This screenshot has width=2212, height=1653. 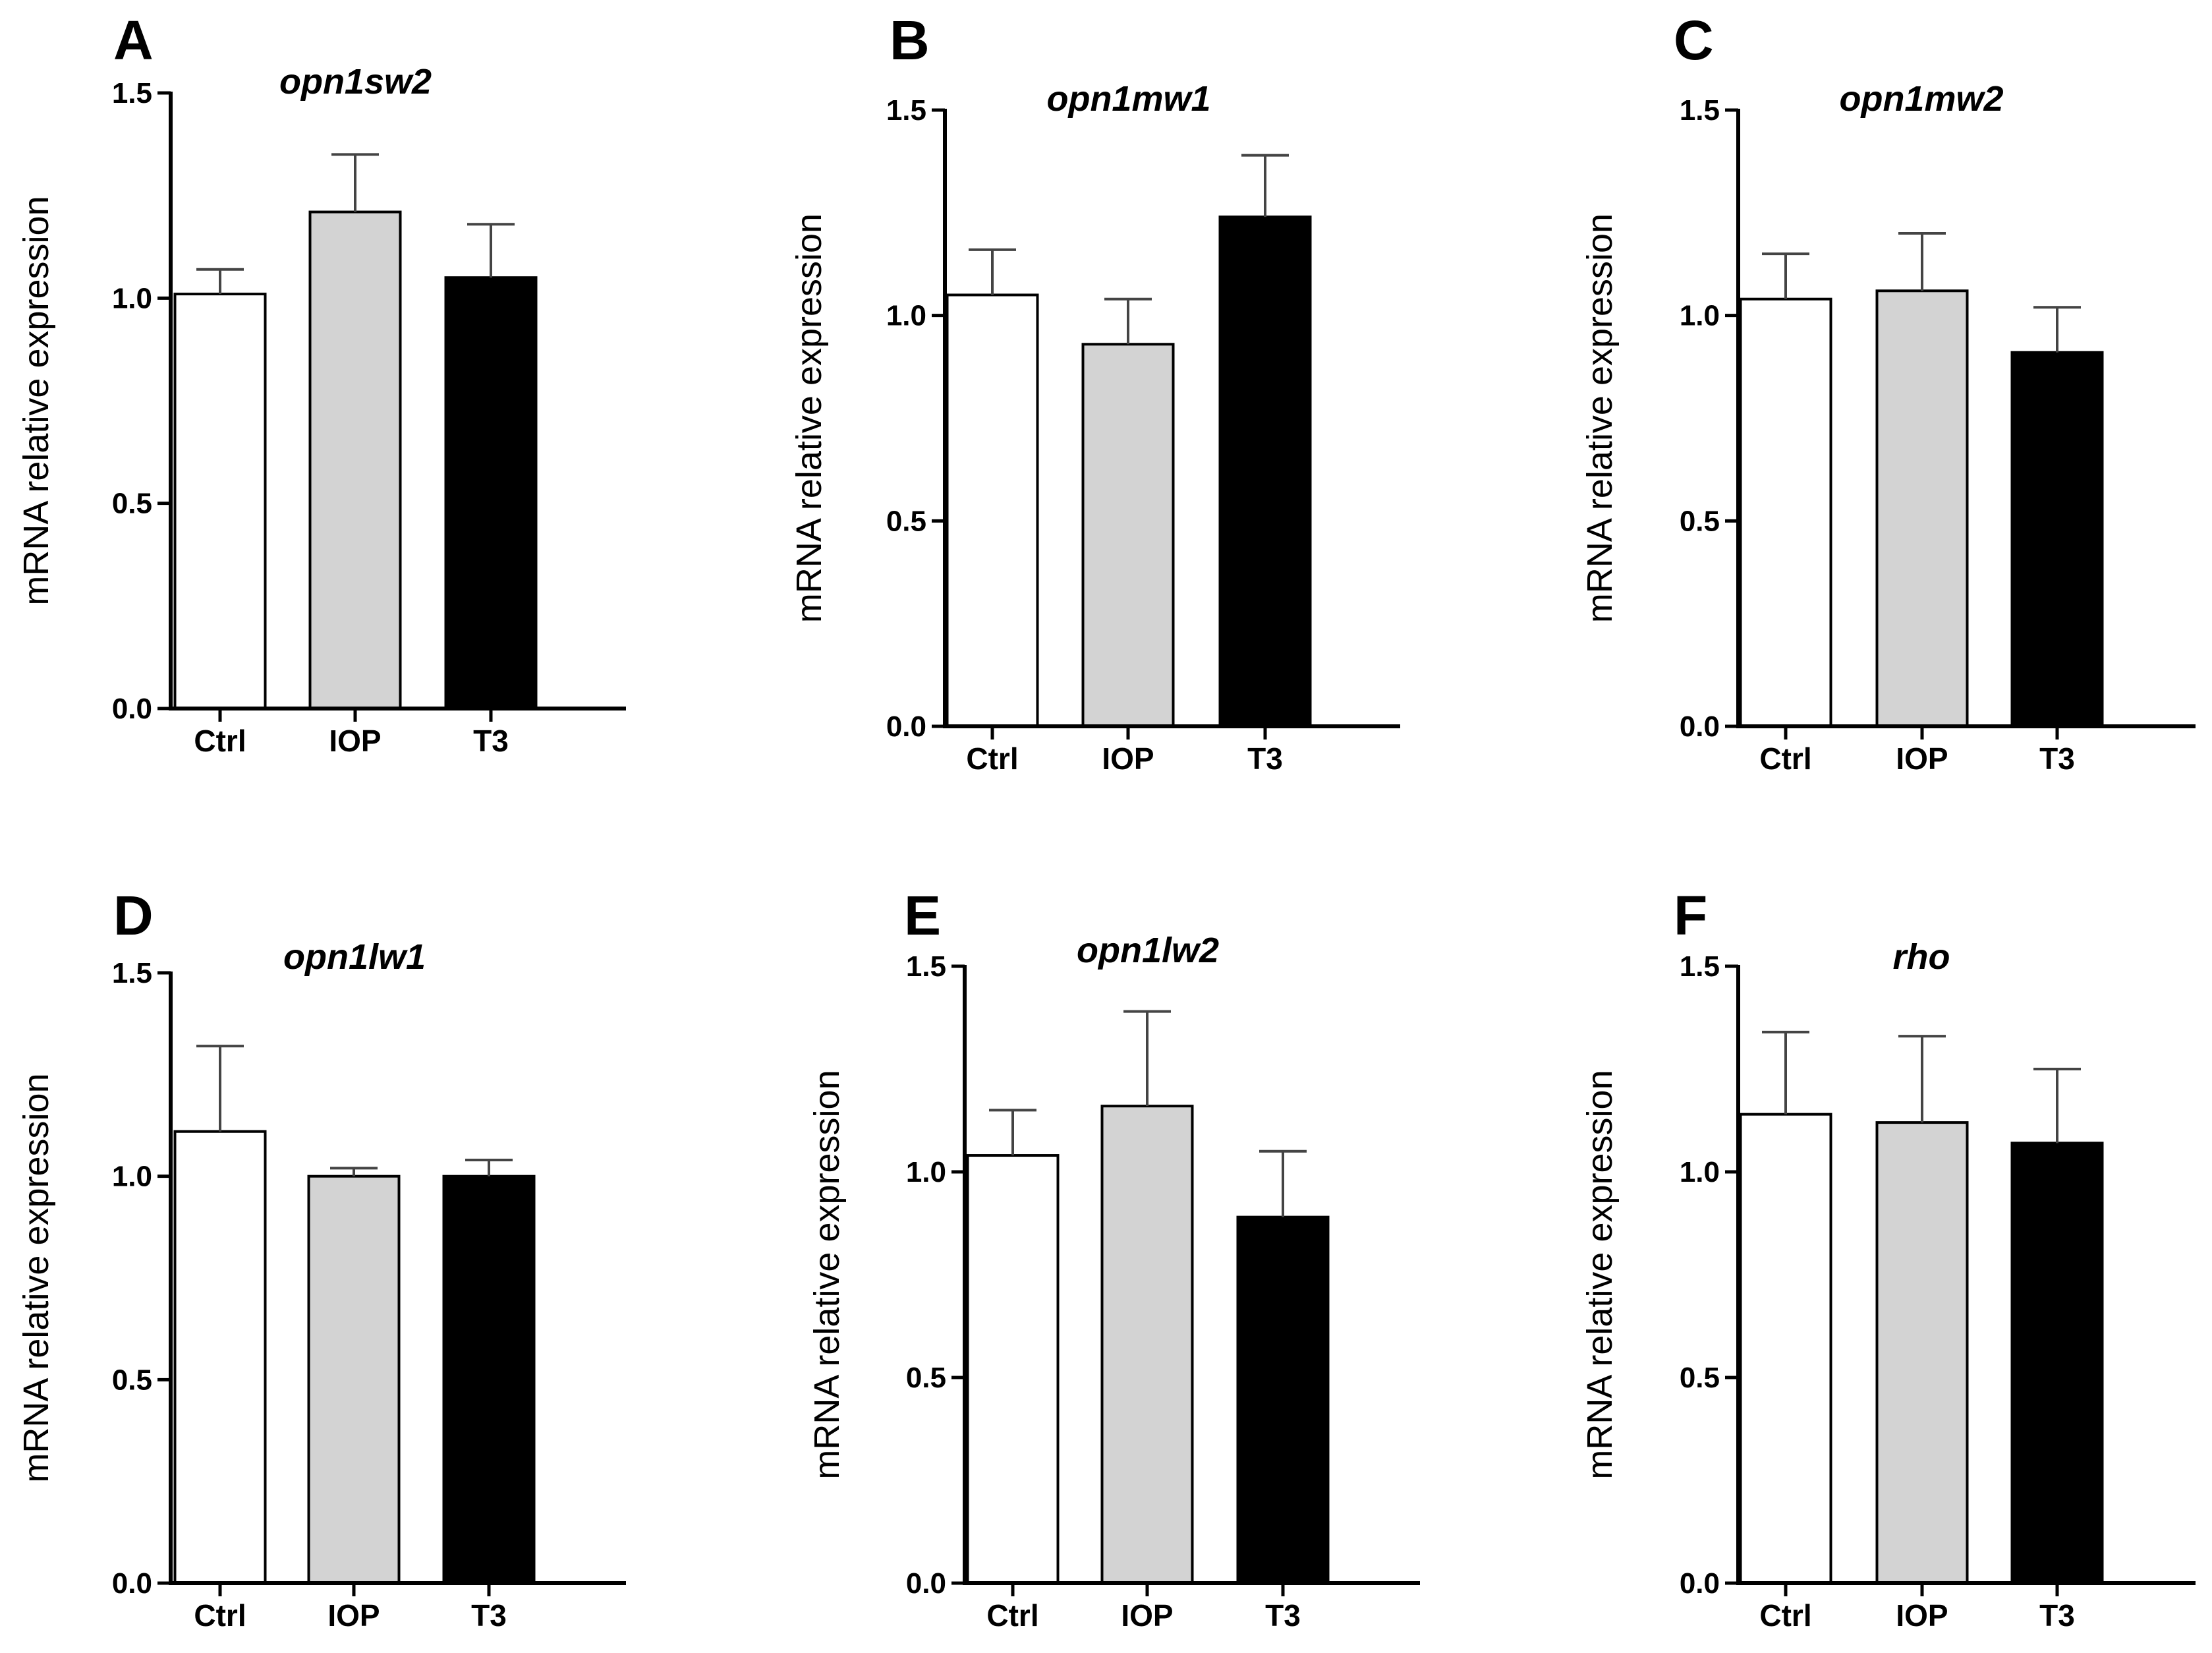 I want to click on panel-letter: E, so click(x=922, y=915).